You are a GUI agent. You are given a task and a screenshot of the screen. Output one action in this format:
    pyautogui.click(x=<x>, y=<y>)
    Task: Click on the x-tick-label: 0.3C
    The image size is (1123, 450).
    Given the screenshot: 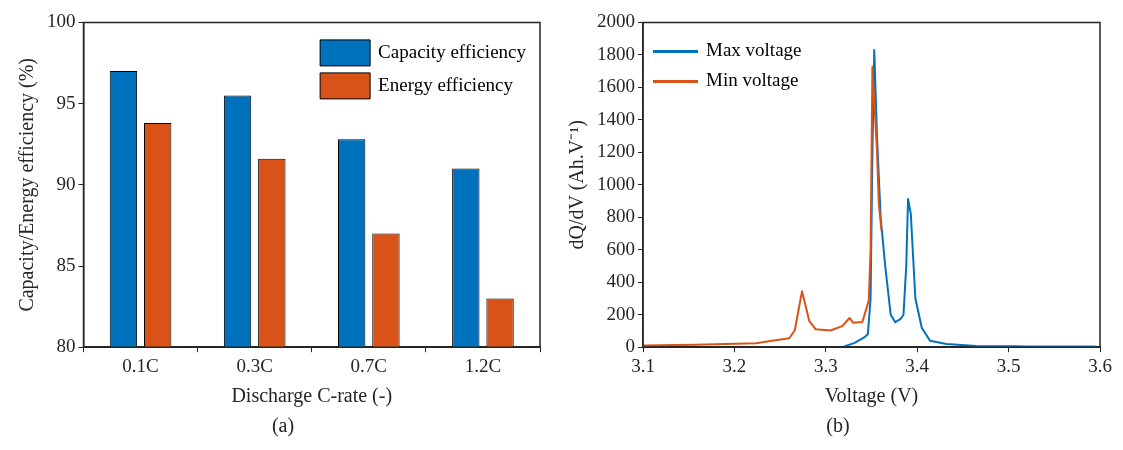 What is the action you would take?
    pyautogui.click(x=254, y=365)
    